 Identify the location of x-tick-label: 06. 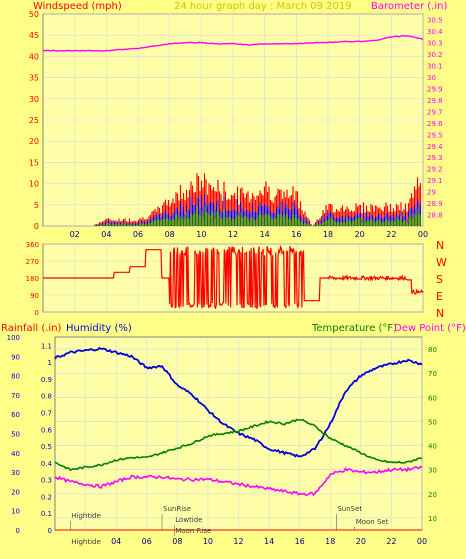
(147, 541).